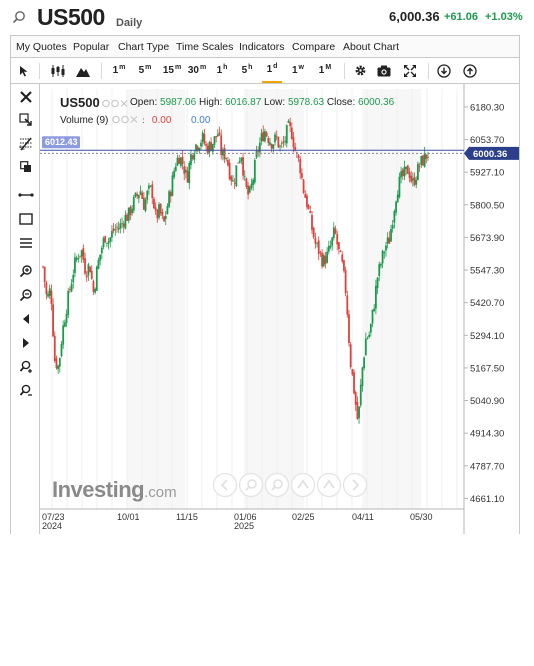  What do you see at coordinates (275, 102) in the screenshot?
I see `low-label: Low:` at bounding box center [275, 102].